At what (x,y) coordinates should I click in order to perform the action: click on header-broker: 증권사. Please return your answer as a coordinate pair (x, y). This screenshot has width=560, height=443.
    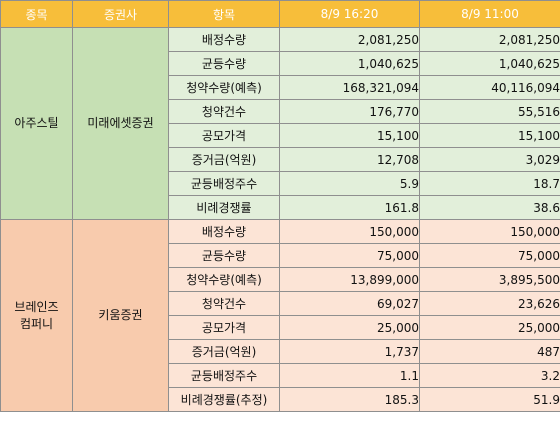
    Looking at the image, I should click on (120, 14).